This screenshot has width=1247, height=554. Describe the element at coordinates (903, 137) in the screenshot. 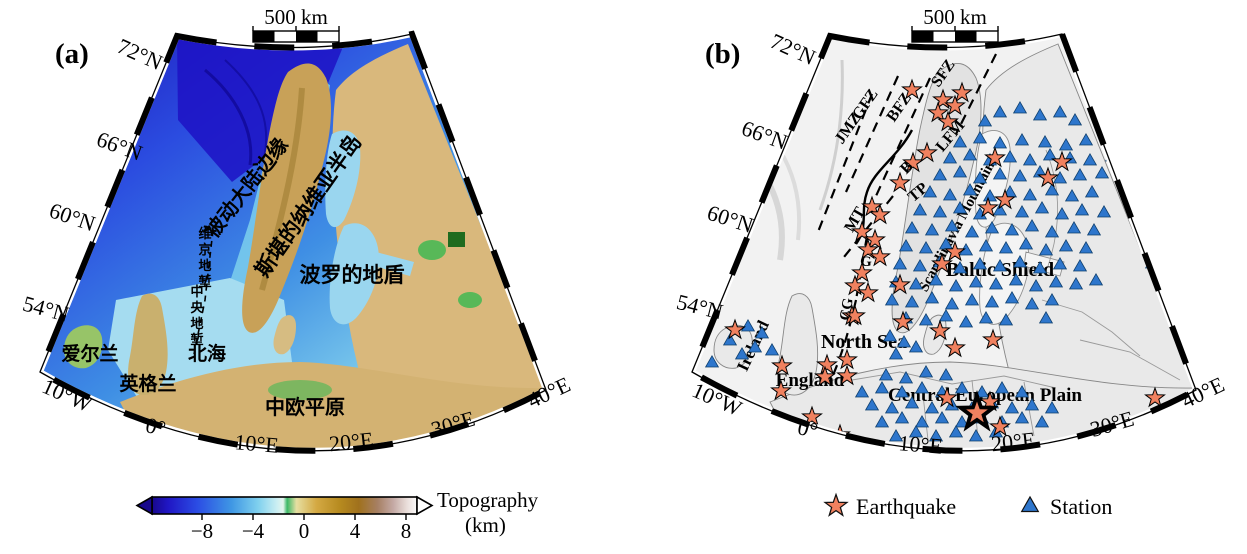

I see `fault-line-bfz` at that location.